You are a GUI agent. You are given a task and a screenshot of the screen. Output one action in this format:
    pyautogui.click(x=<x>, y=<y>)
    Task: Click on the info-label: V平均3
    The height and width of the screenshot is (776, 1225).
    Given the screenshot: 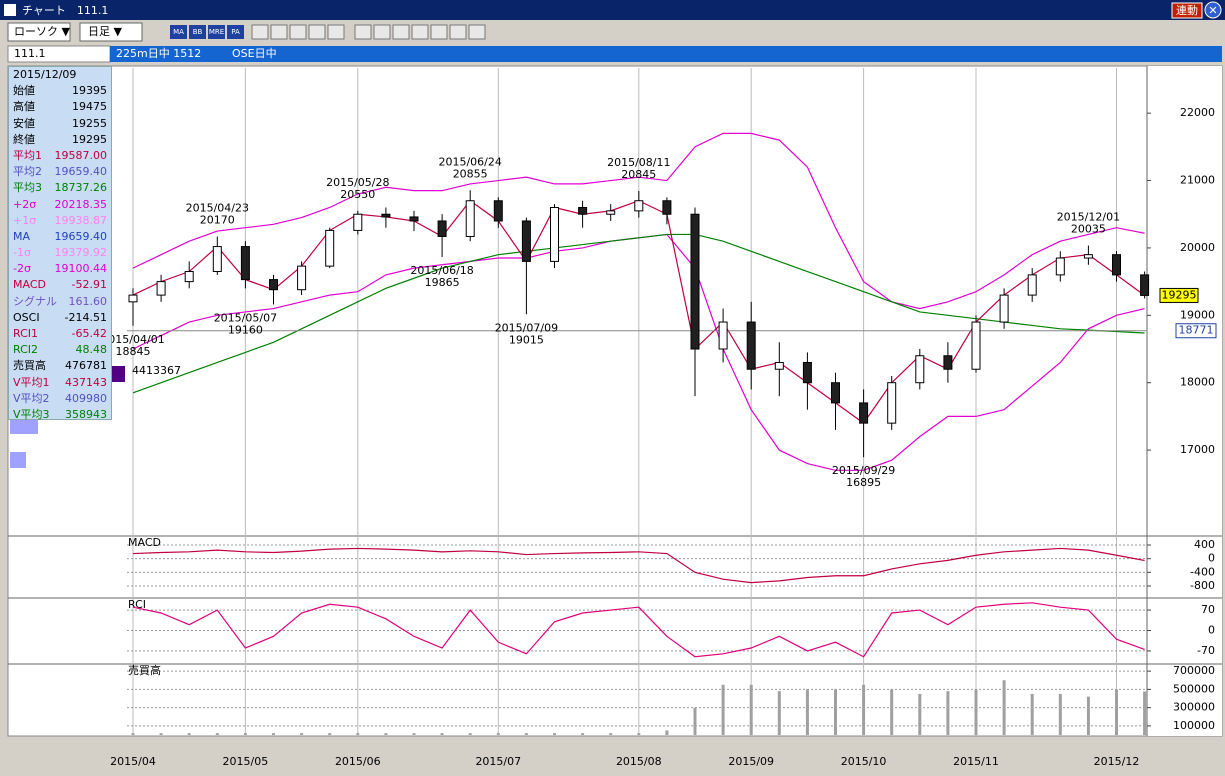 What is the action you would take?
    pyautogui.click(x=31, y=414)
    